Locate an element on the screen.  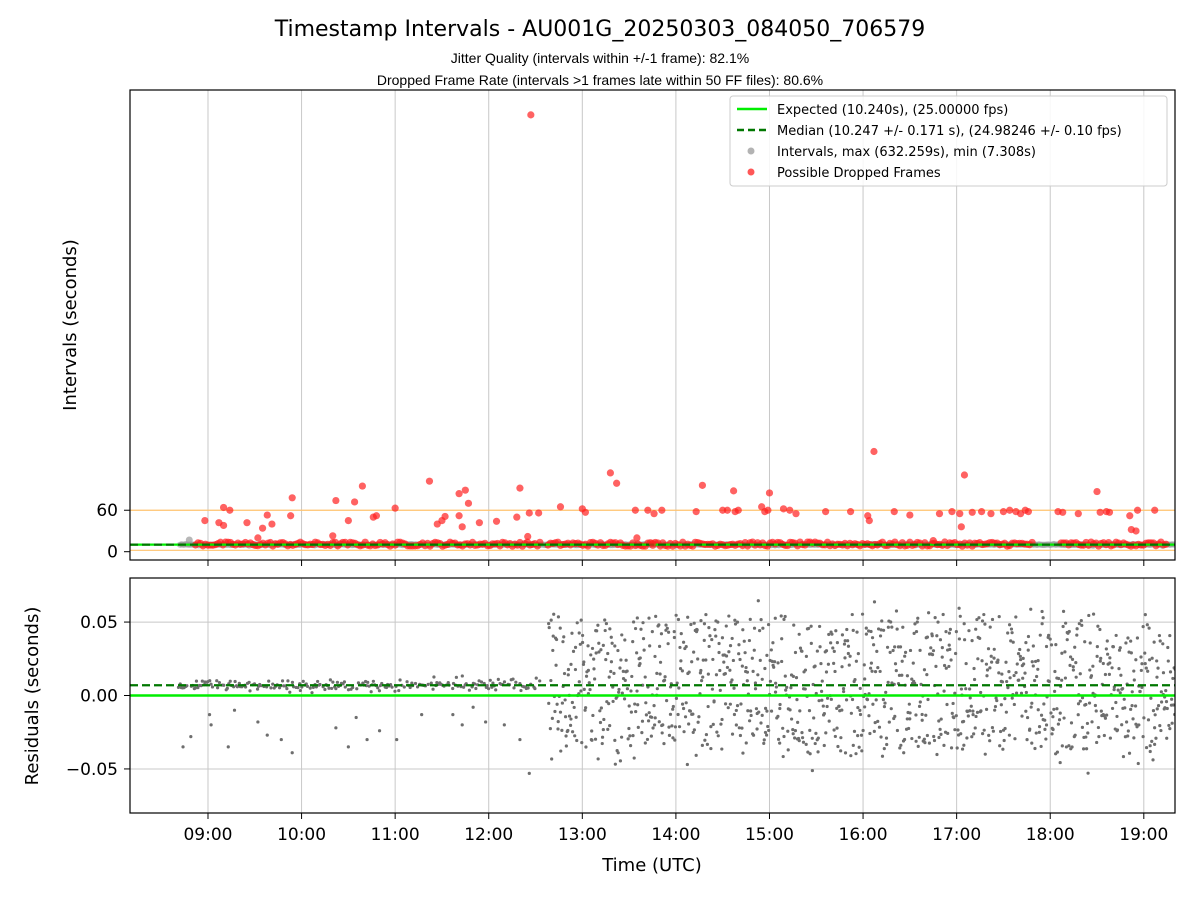
x-tick-label: 13:00 is located at coordinates (582, 835).